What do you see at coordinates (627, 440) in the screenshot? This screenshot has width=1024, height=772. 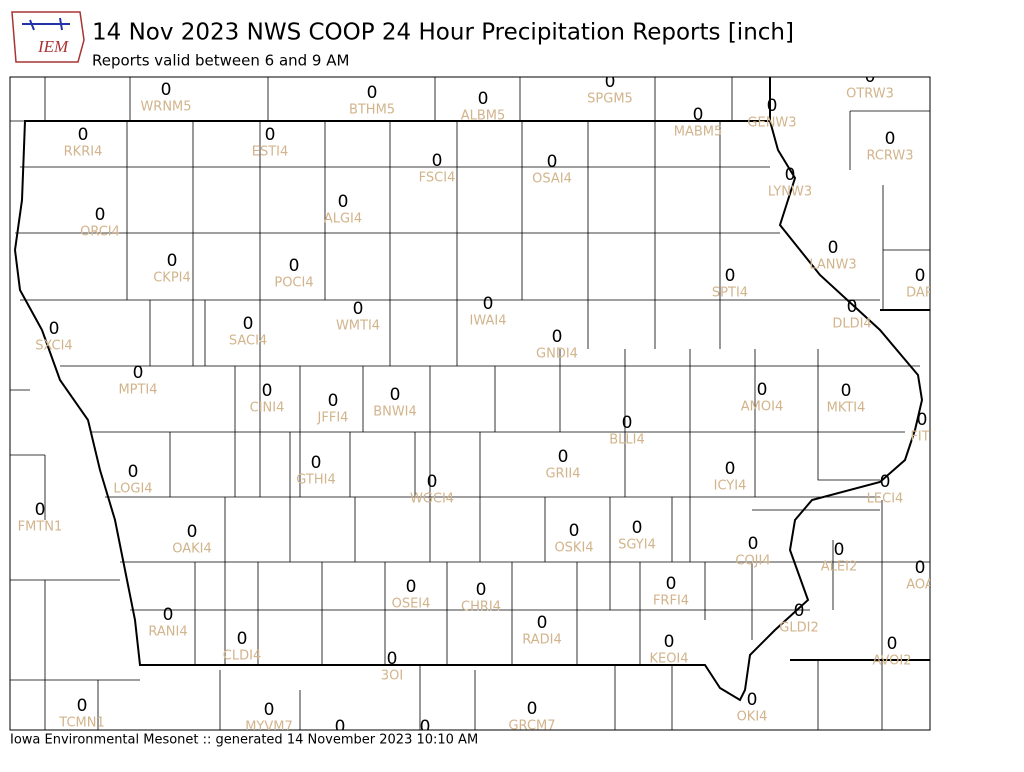 I see `station-id: BLLI4` at bounding box center [627, 440].